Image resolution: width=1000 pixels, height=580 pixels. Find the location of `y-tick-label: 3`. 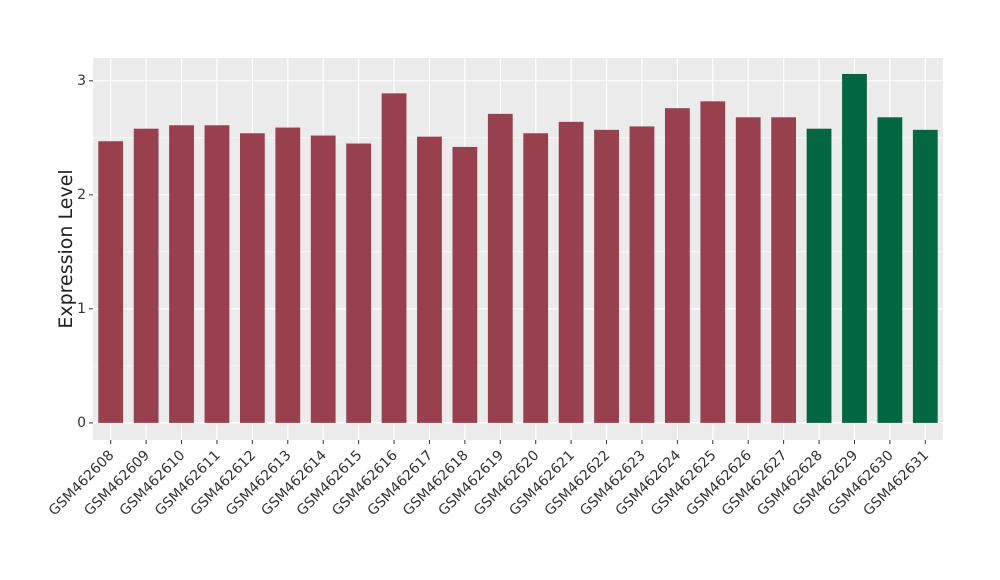

y-tick-label: 3 is located at coordinates (81, 81).